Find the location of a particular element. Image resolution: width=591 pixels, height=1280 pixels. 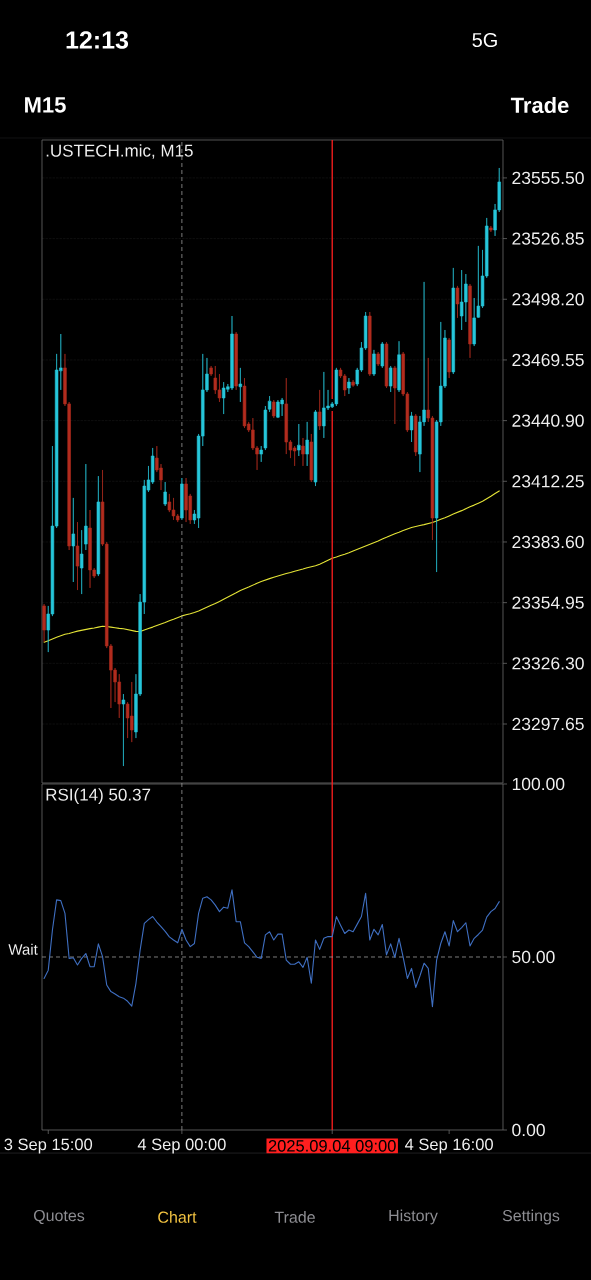

y-tick-label: 23297.65 is located at coordinates (548, 724).